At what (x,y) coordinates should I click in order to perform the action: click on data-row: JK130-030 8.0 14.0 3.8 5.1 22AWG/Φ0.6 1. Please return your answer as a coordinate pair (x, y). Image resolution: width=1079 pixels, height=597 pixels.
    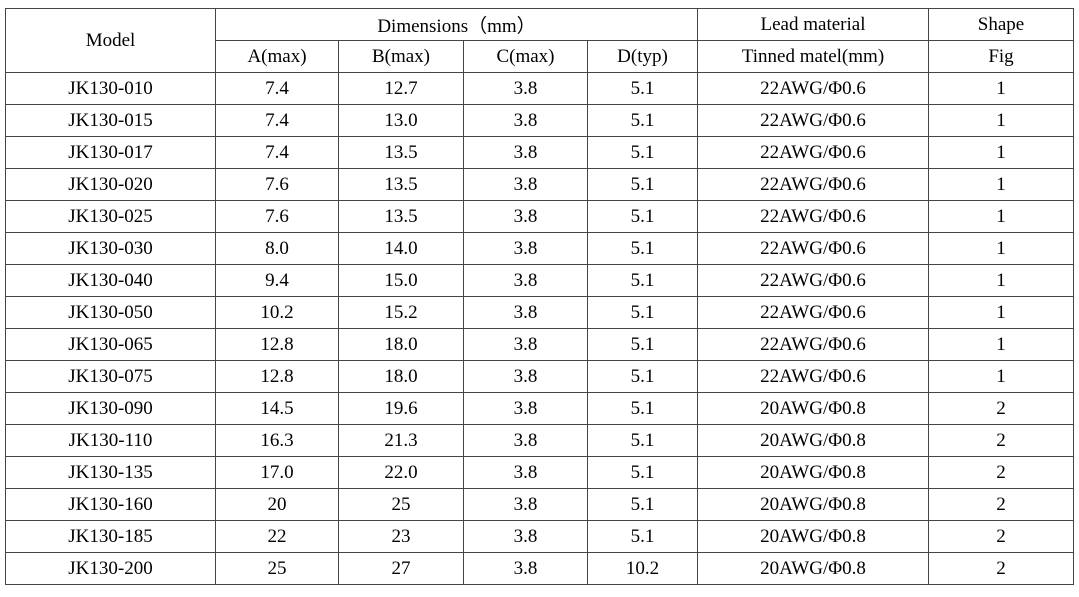
    Looking at the image, I should click on (539, 248).